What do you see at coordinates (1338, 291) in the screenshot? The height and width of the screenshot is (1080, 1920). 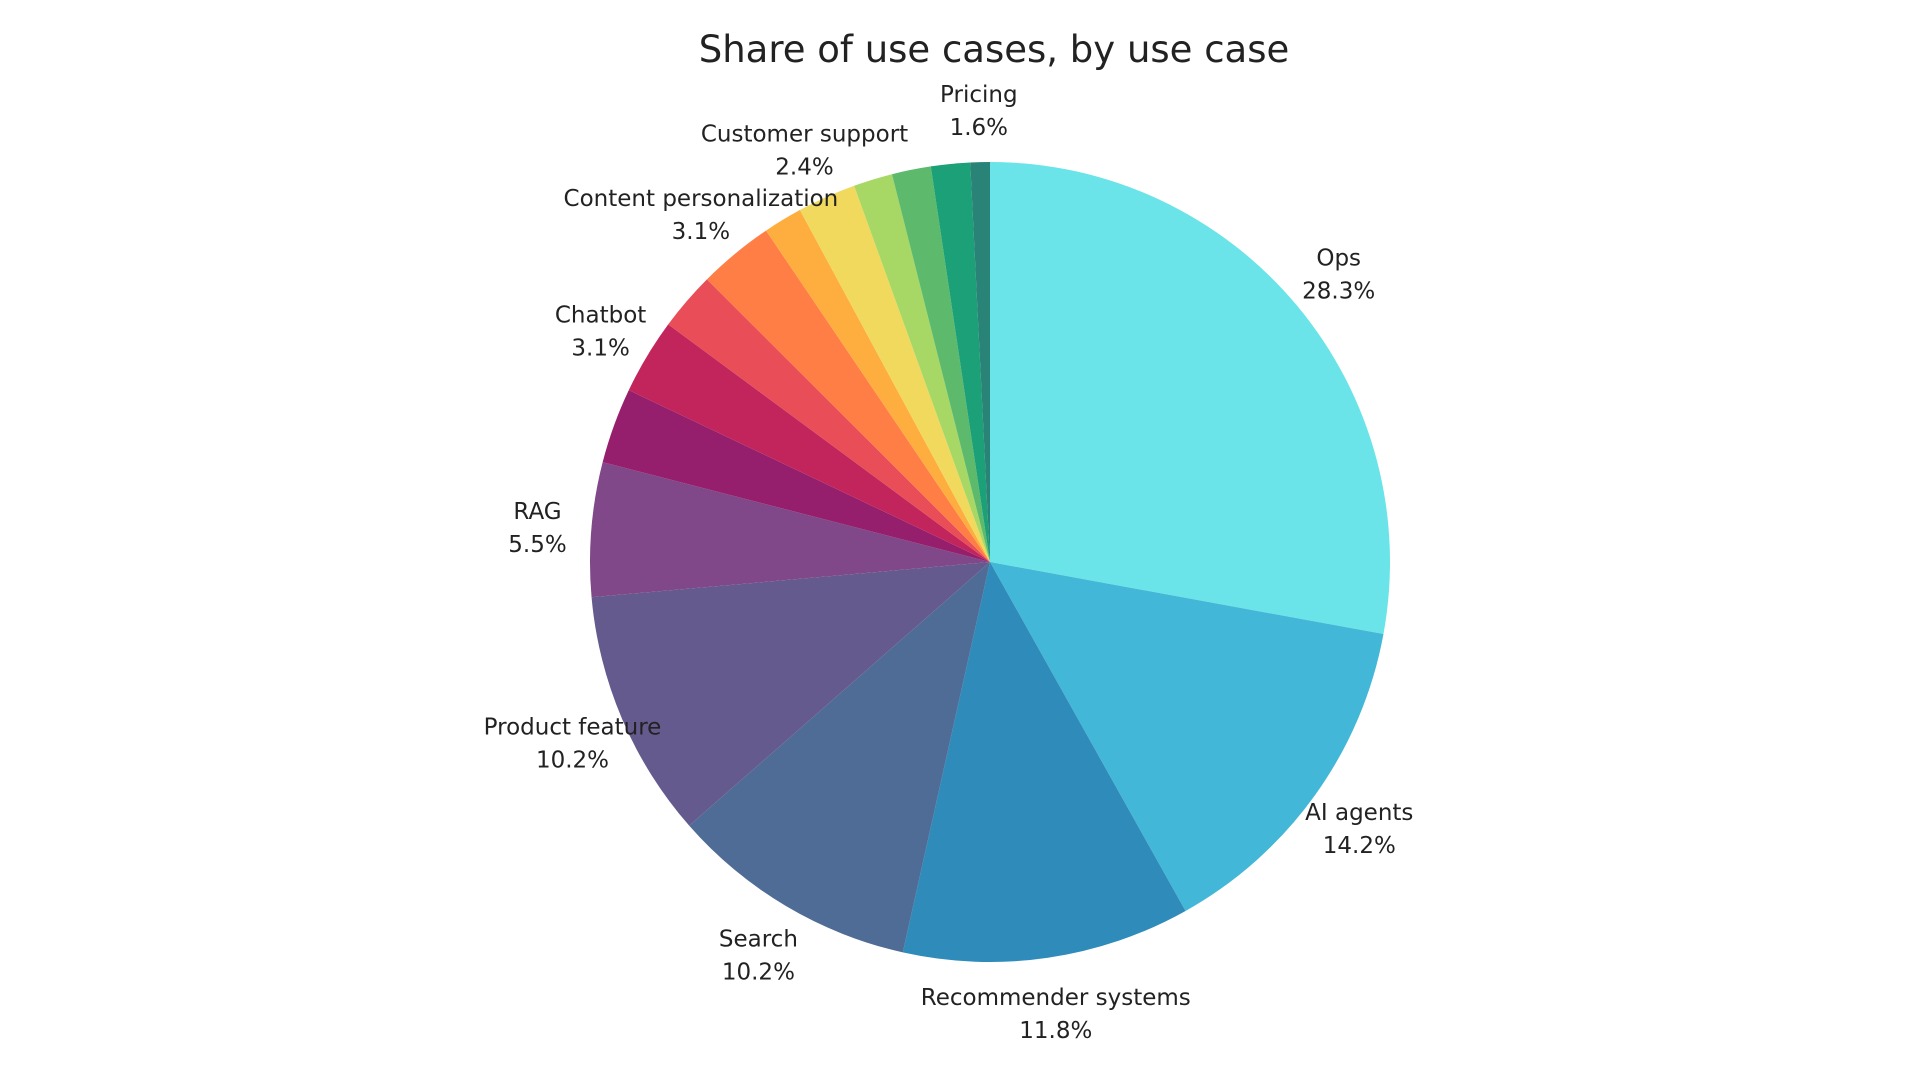 I see `slice-label-value: 28.3%` at bounding box center [1338, 291].